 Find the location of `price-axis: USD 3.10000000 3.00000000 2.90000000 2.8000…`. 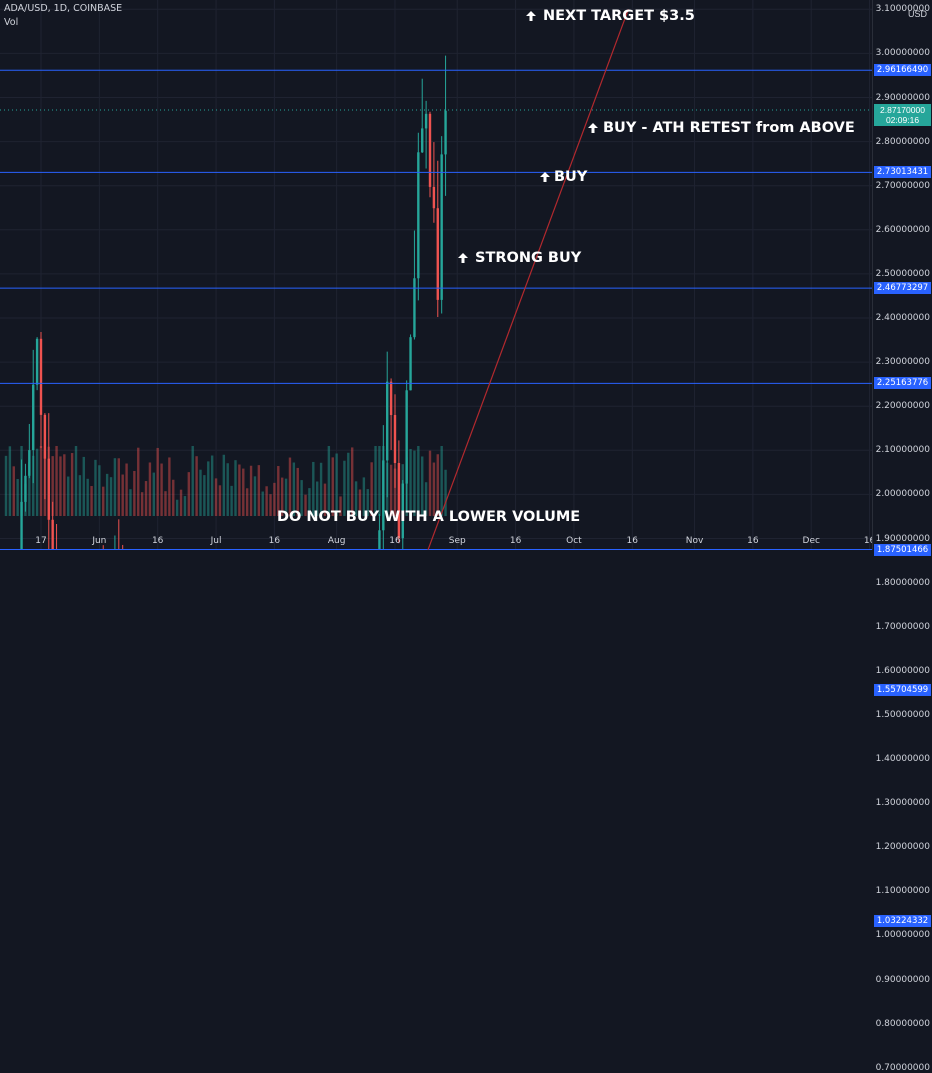

price-axis: USD 3.10000000 3.00000000 2.90000000 2.8000… is located at coordinates (902, 536).